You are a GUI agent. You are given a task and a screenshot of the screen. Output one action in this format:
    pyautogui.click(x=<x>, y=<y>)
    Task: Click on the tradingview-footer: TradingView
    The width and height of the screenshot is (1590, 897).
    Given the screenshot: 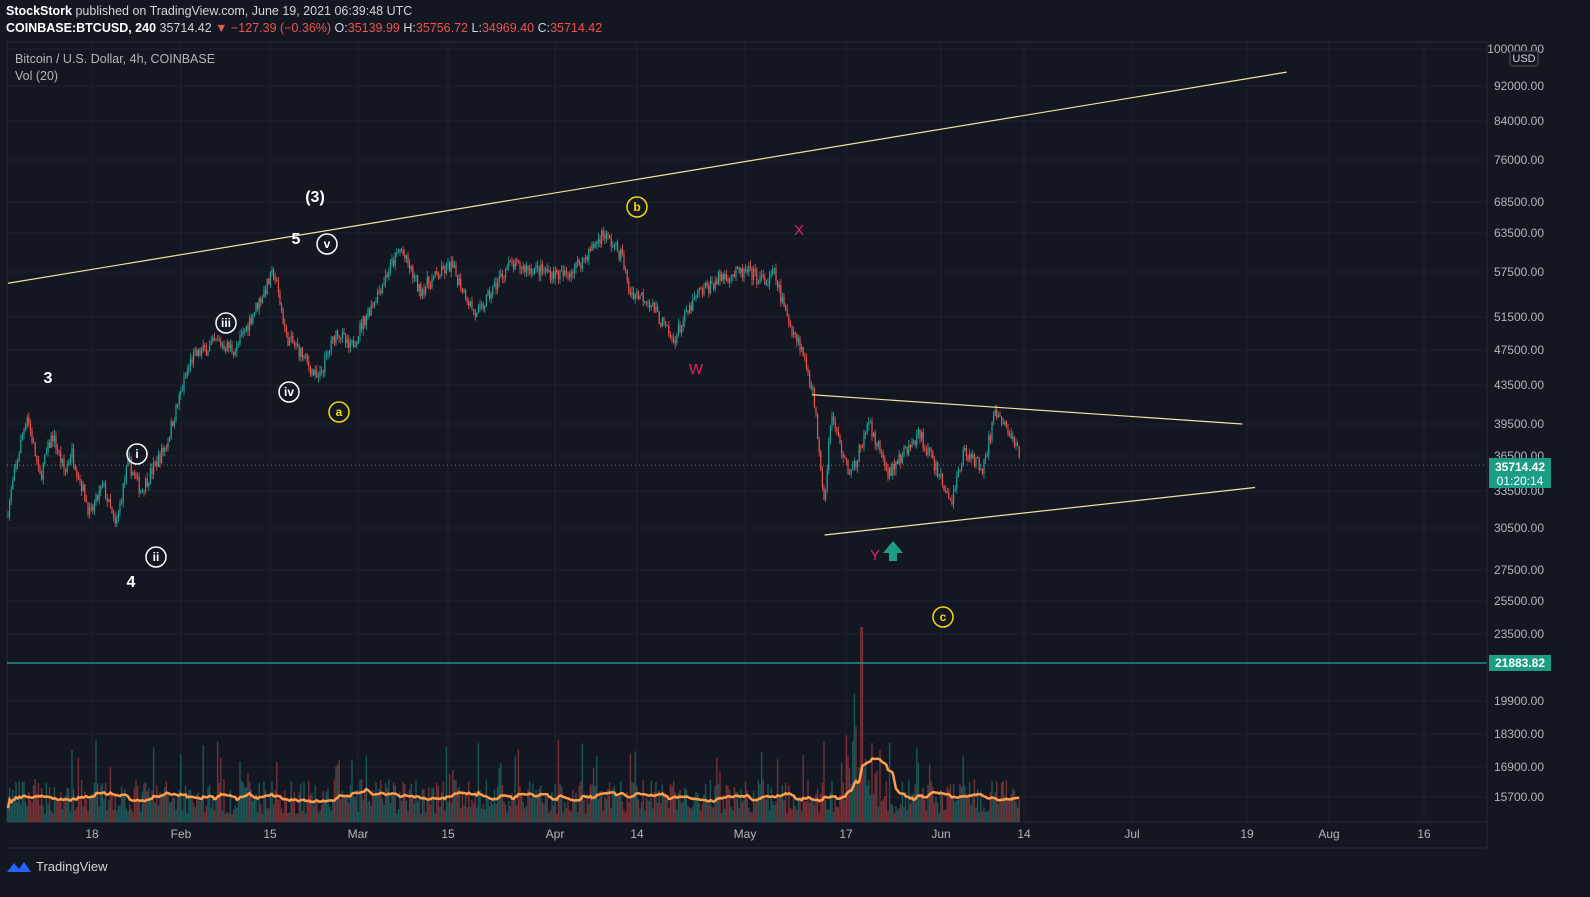 What is the action you would take?
    pyautogui.click(x=57, y=866)
    